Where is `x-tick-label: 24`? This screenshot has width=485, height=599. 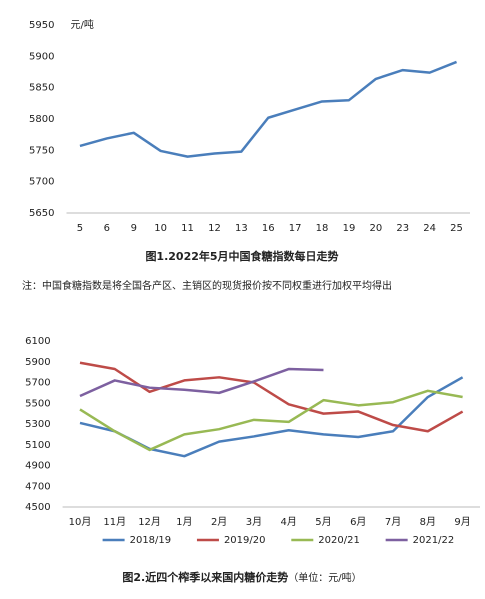
x-tick-label: 24 is located at coordinates (429, 228).